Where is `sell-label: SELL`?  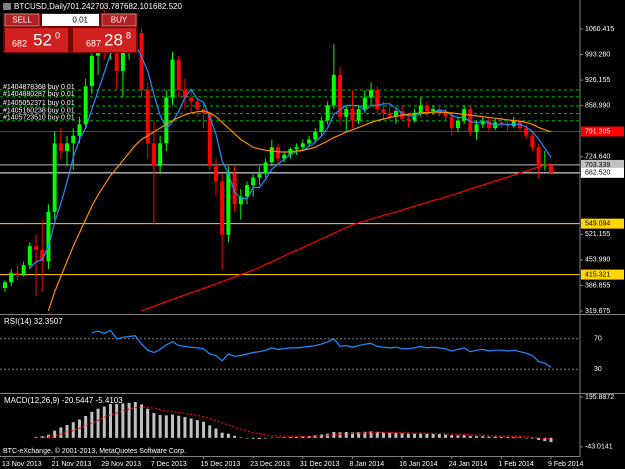 sell-label: SELL is located at coordinates (22, 20).